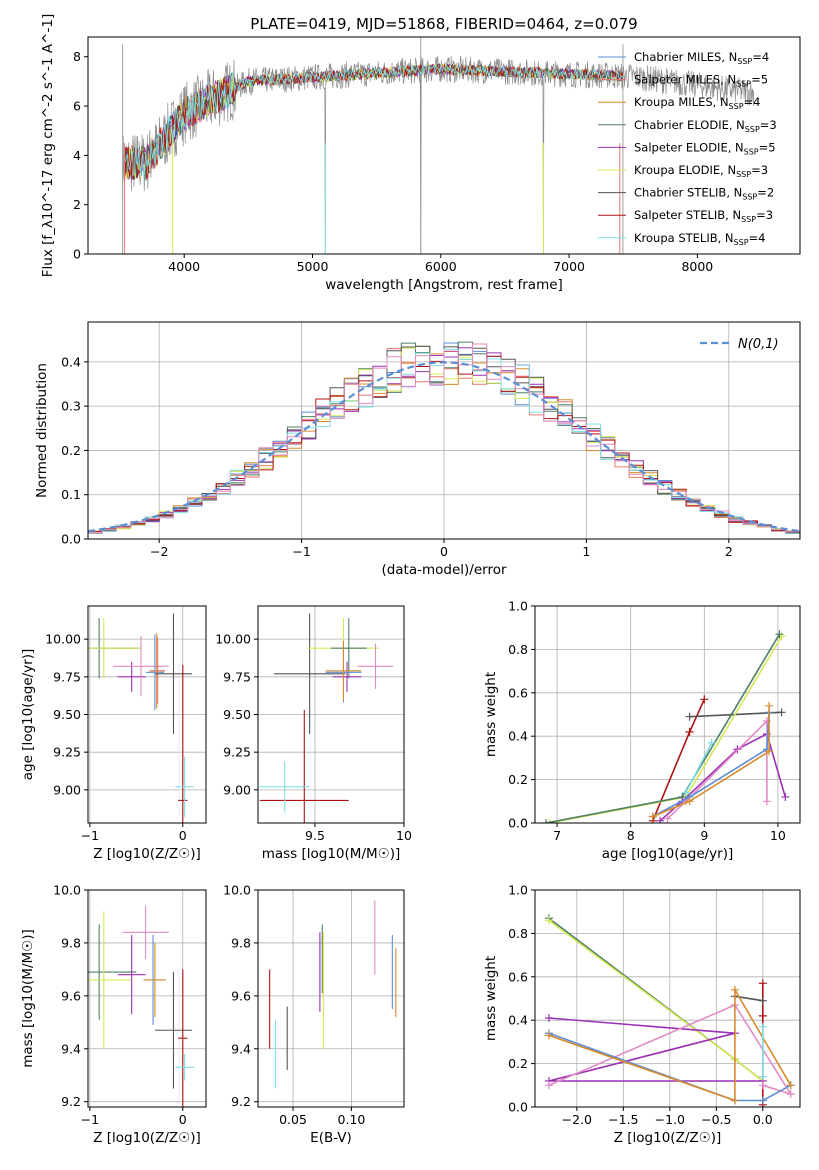 This screenshot has width=819, height=1170. What do you see at coordinates (237, 676) in the screenshot?
I see `y-tick-label: 9.75` at bounding box center [237, 676].